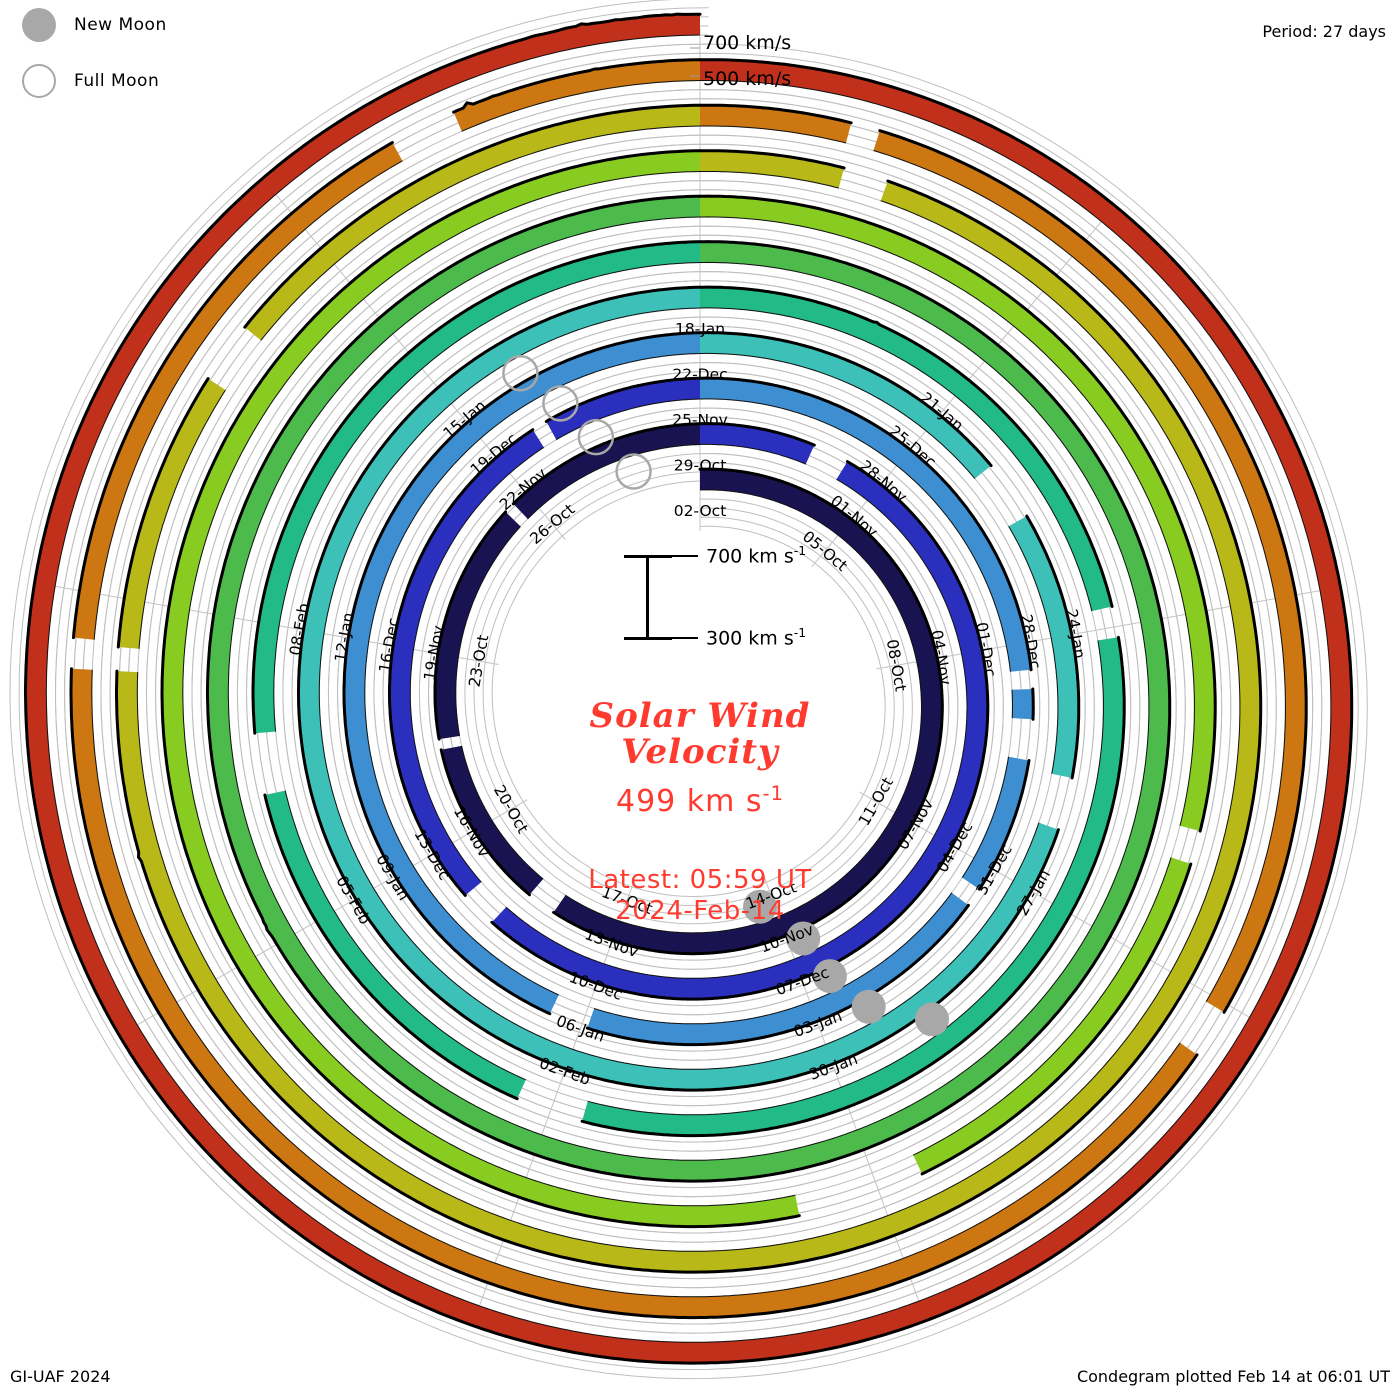  I want to click on key-high-label: 700 km s-1, so click(756, 555).